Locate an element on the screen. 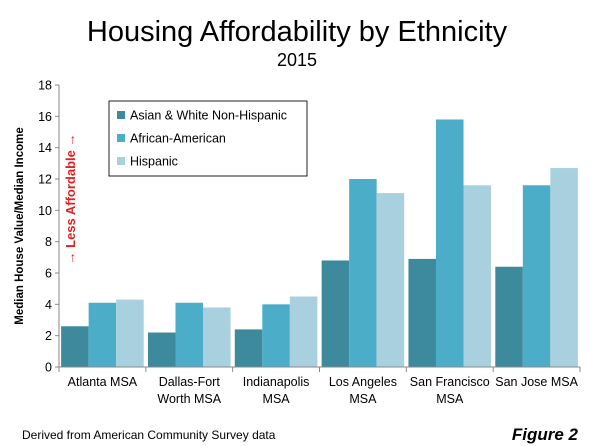 The image size is (595, 446). legend-box is located at coordinates (208, 138).